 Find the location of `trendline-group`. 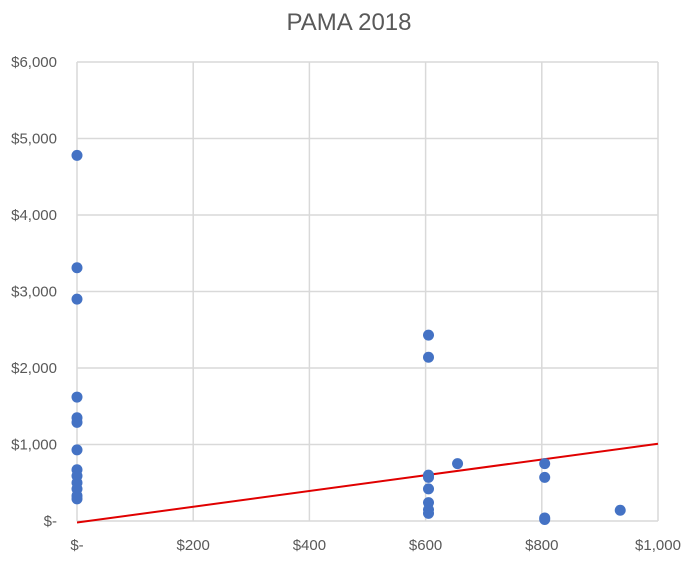

trendline-group is located at coordinates (367, 483).